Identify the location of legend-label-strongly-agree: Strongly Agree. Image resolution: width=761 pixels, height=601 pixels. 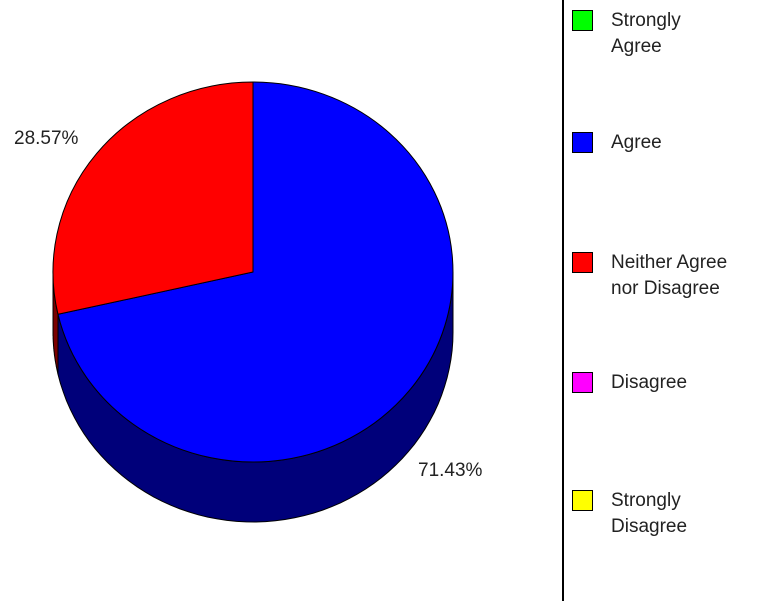
(646, 33).